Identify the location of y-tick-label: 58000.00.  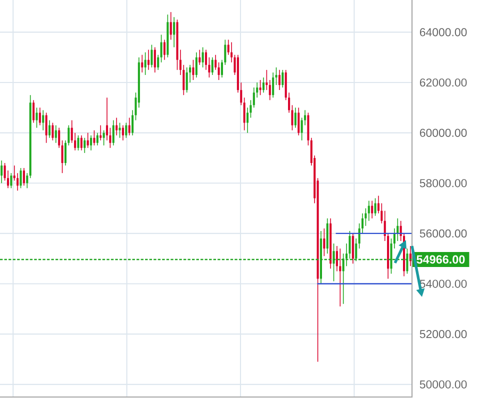
(443, 183).